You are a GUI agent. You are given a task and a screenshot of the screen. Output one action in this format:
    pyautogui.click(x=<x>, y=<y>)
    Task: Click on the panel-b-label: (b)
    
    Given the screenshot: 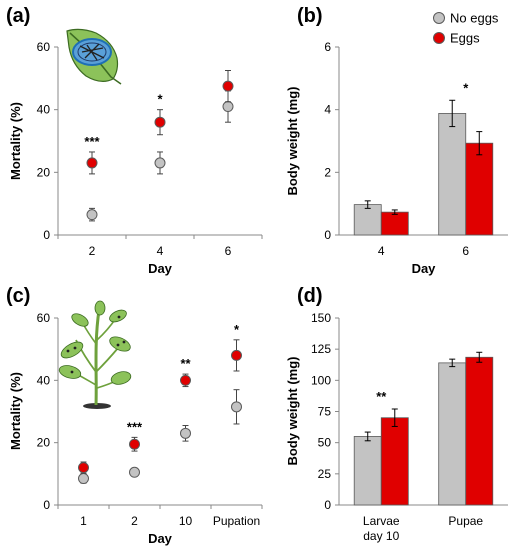 What is the action you would take?
    pyautogui.click(x=310, y=16)
    